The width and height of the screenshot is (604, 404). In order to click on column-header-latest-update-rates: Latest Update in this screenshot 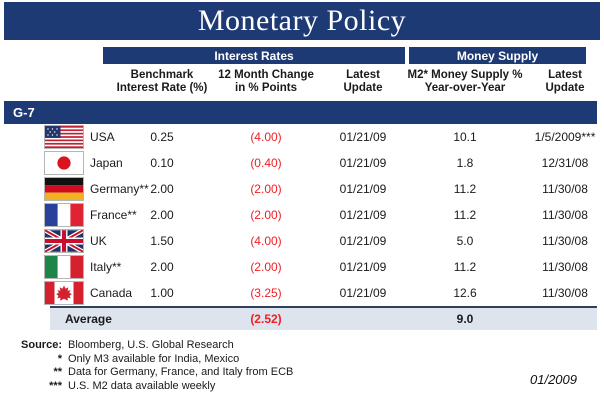, I will do `click(363, 82)`.